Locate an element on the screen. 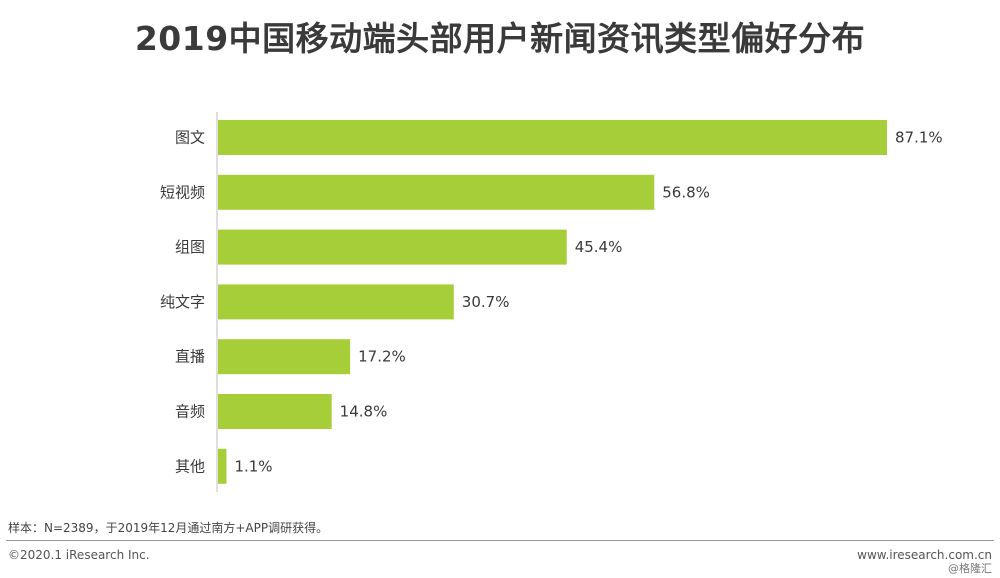 The height and width of the screenshot is (578, 1000). copyright-text: ©2020.1 iResearch Inc. is located at coordinates (79, 555).